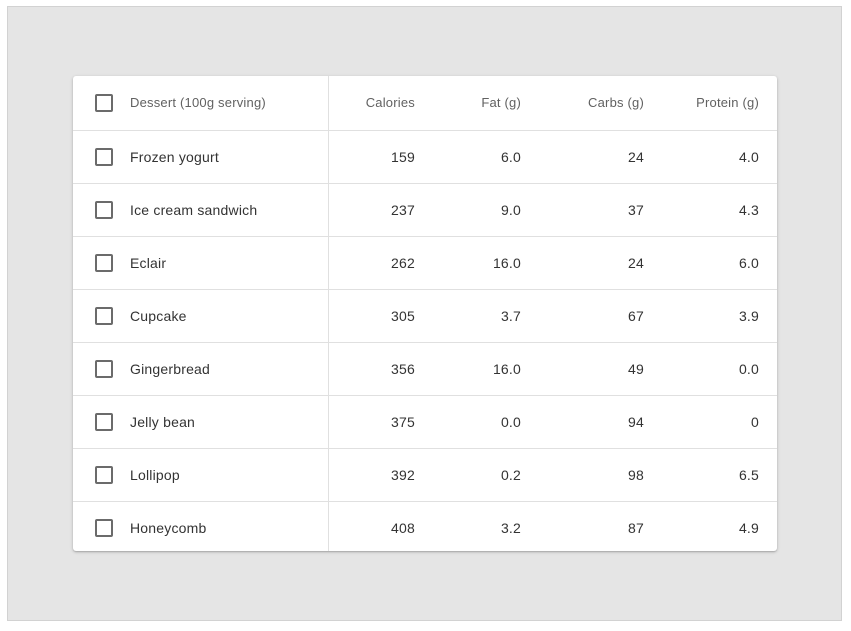  Describe the element at coordinates (710, 210) in the screenshot. I see `protein-cell: 4.3` at that location.